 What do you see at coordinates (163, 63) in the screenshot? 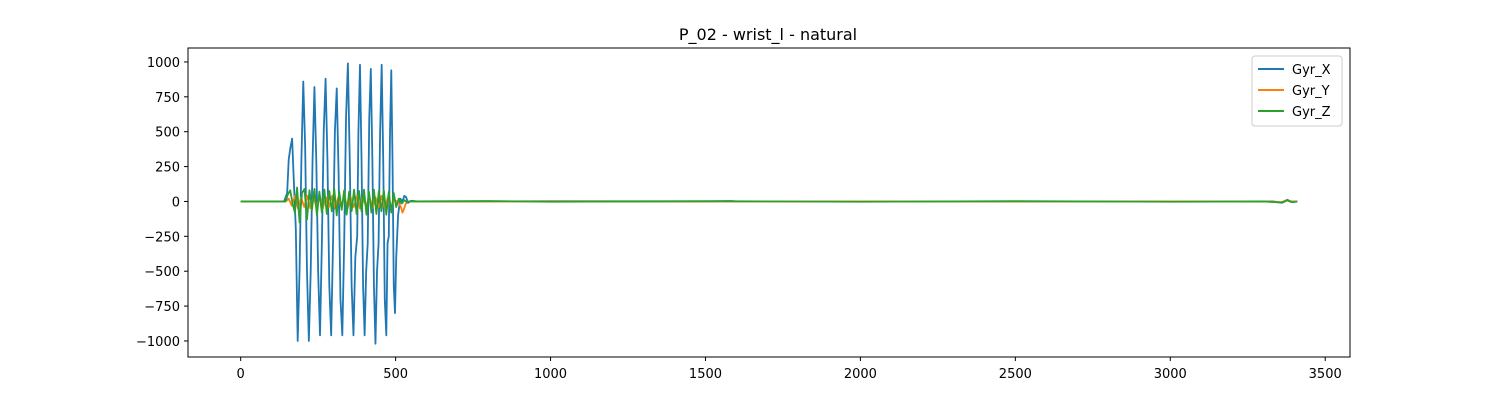
I see `y-tick-label: 1000` at bounding box center [163, 63].